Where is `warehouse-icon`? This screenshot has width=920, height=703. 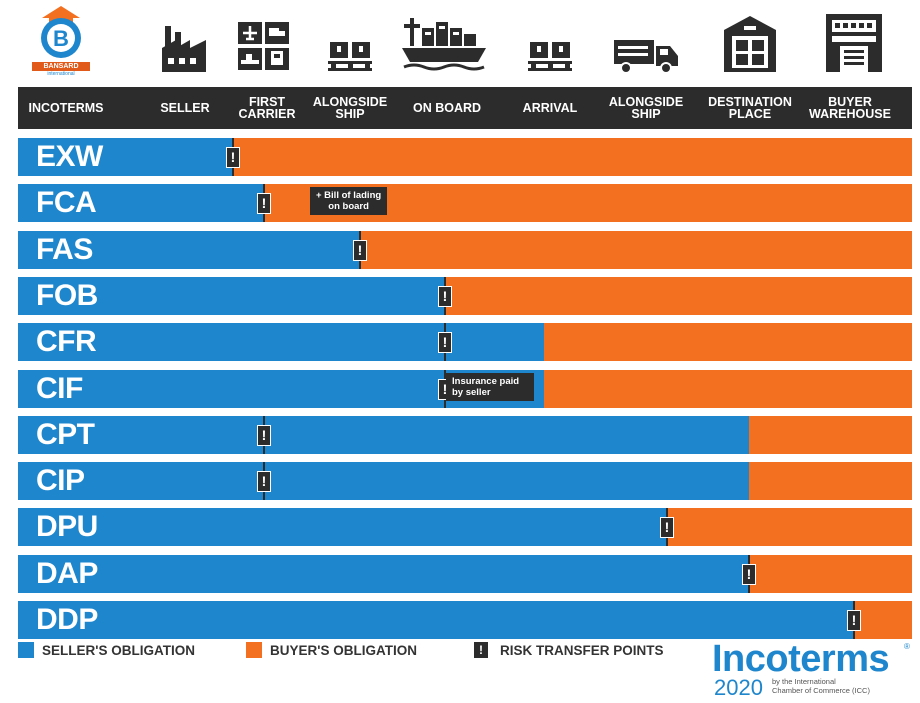
warehouse-icon is located at coordinates (750, 44).